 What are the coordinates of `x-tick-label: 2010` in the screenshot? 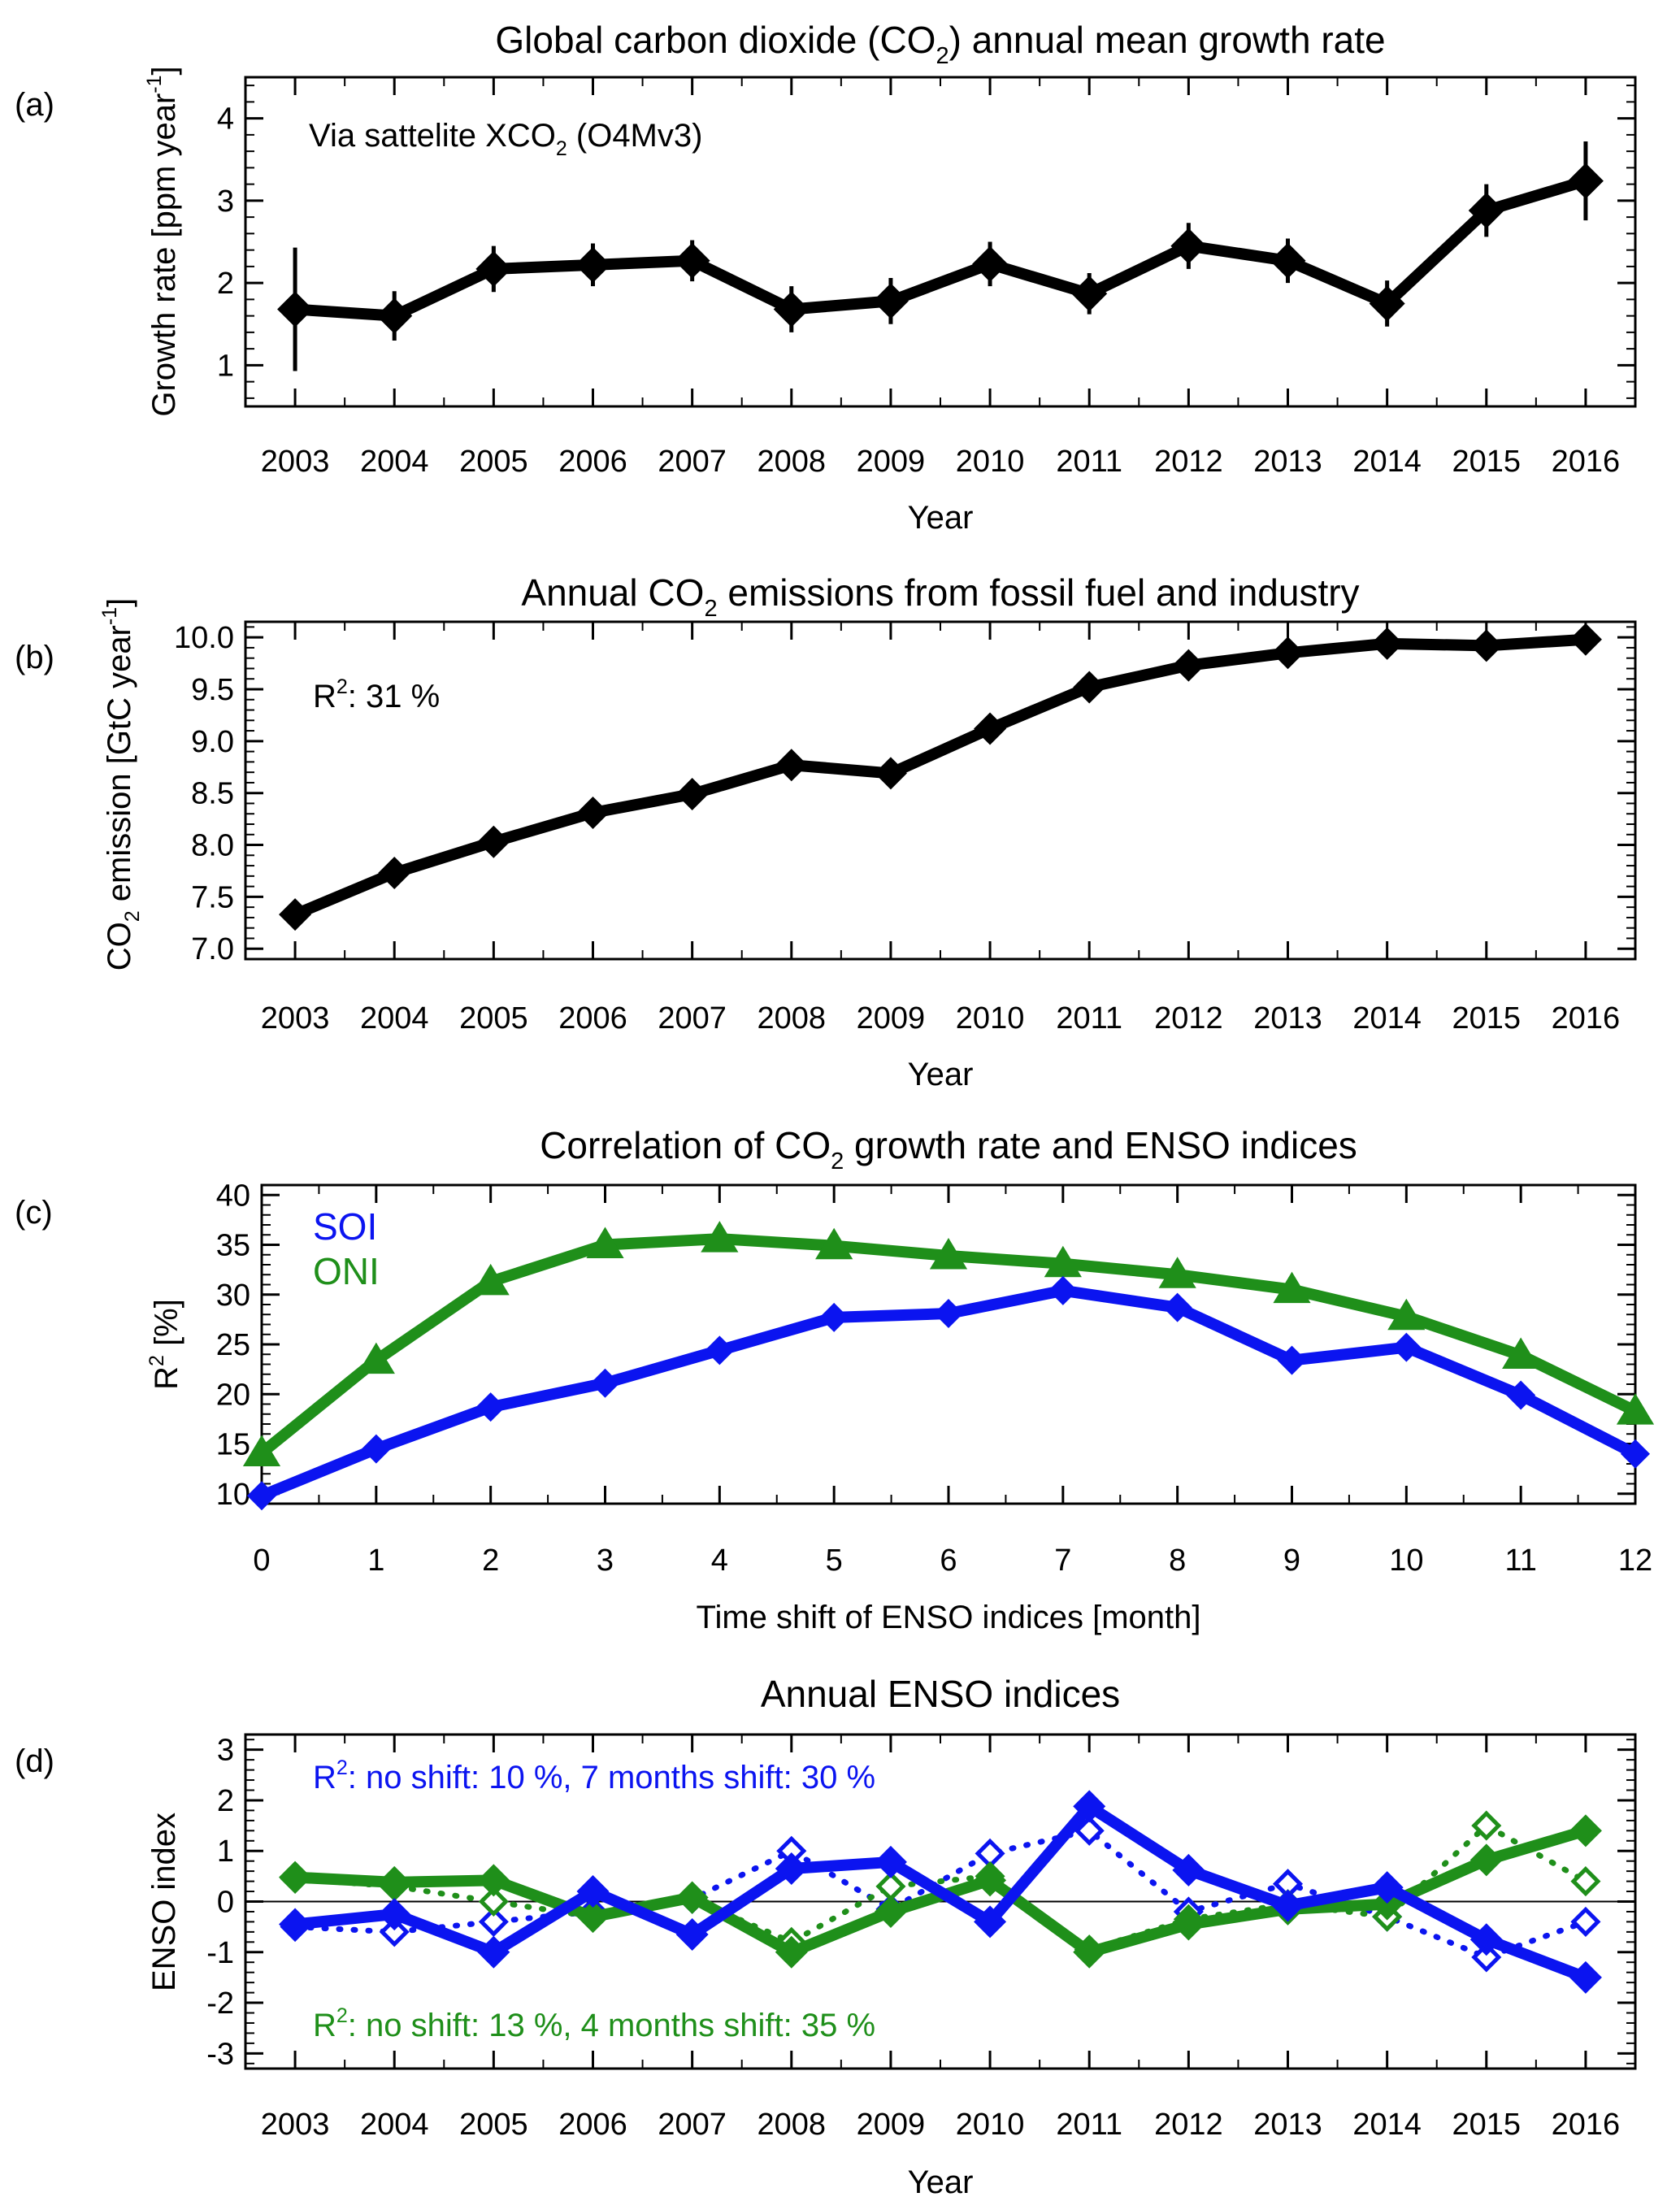 It's located at (990, 462).